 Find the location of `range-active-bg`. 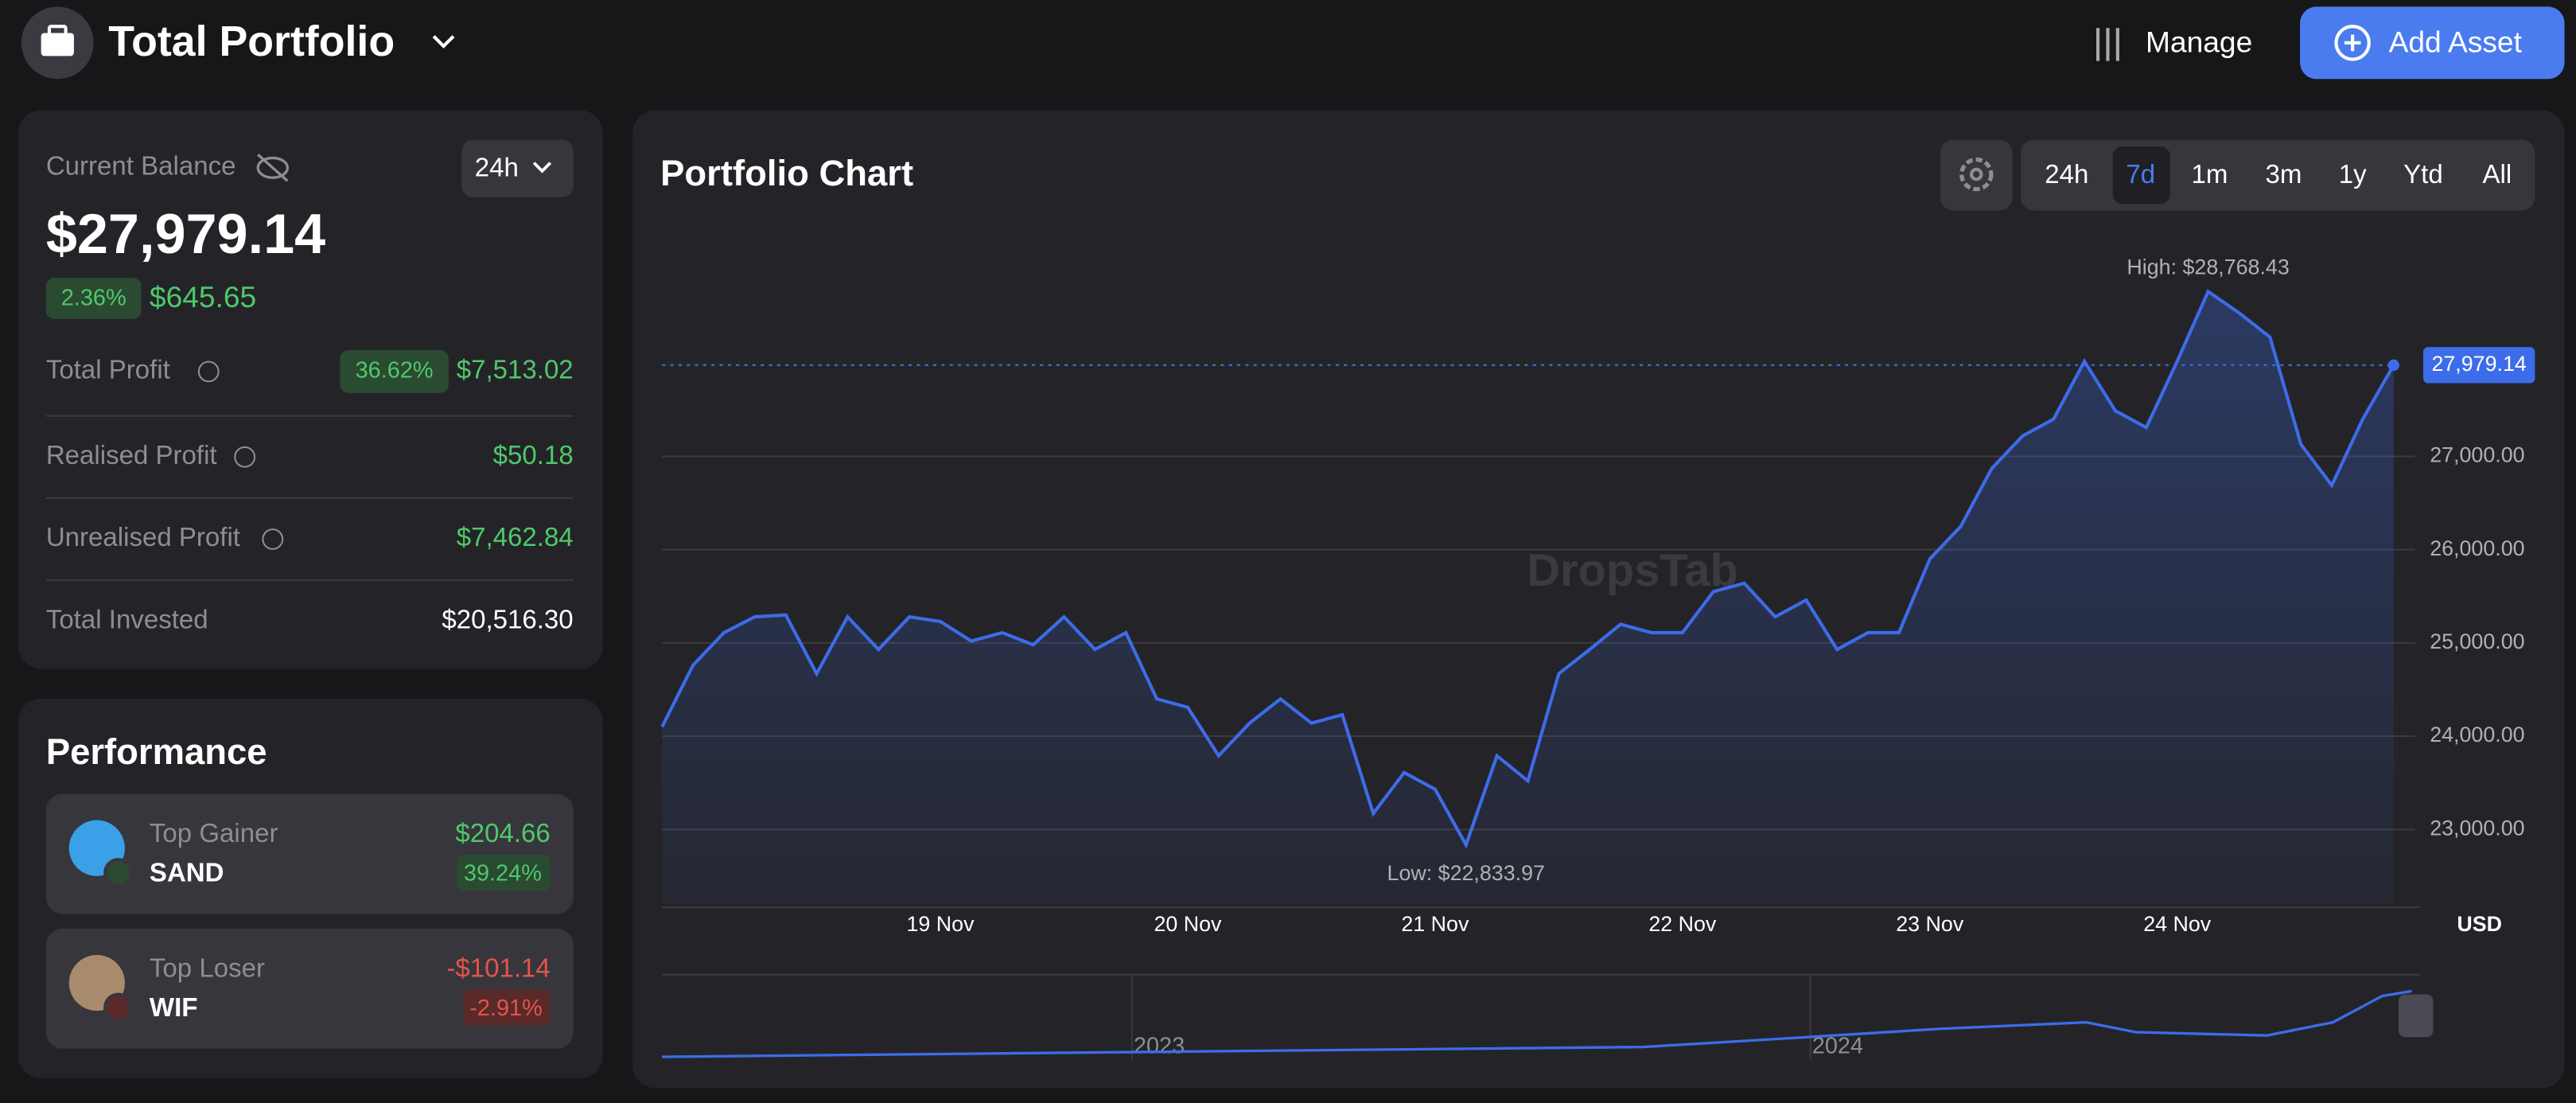

range-active-bg is located at coordinates (2141, 175).